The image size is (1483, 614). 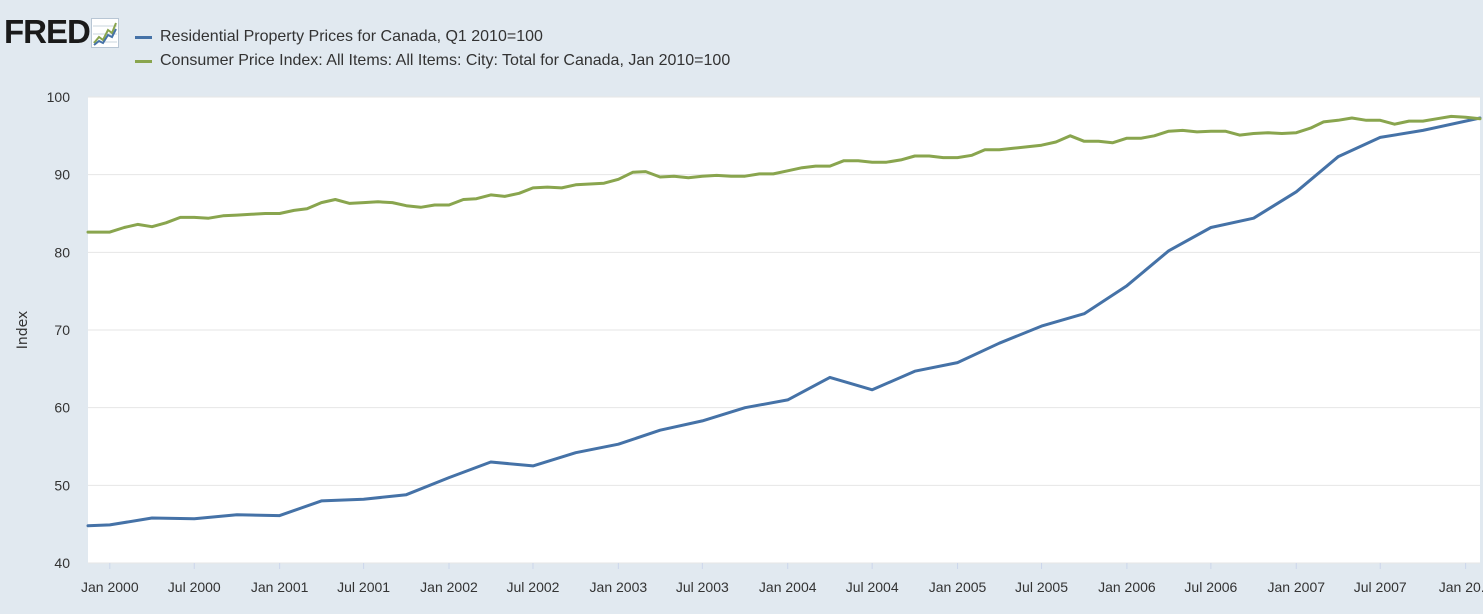 What do you see at coordinates (788, 587) in the screenshot?
I see `x-tick-label-8: Jan 2004` at bounding box center [788, 587].